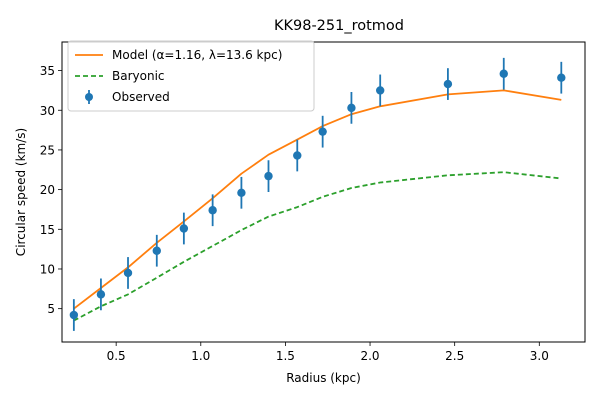 The image size is (600, 400). I want to click on y-tick-label: 30, so click(47, 111).